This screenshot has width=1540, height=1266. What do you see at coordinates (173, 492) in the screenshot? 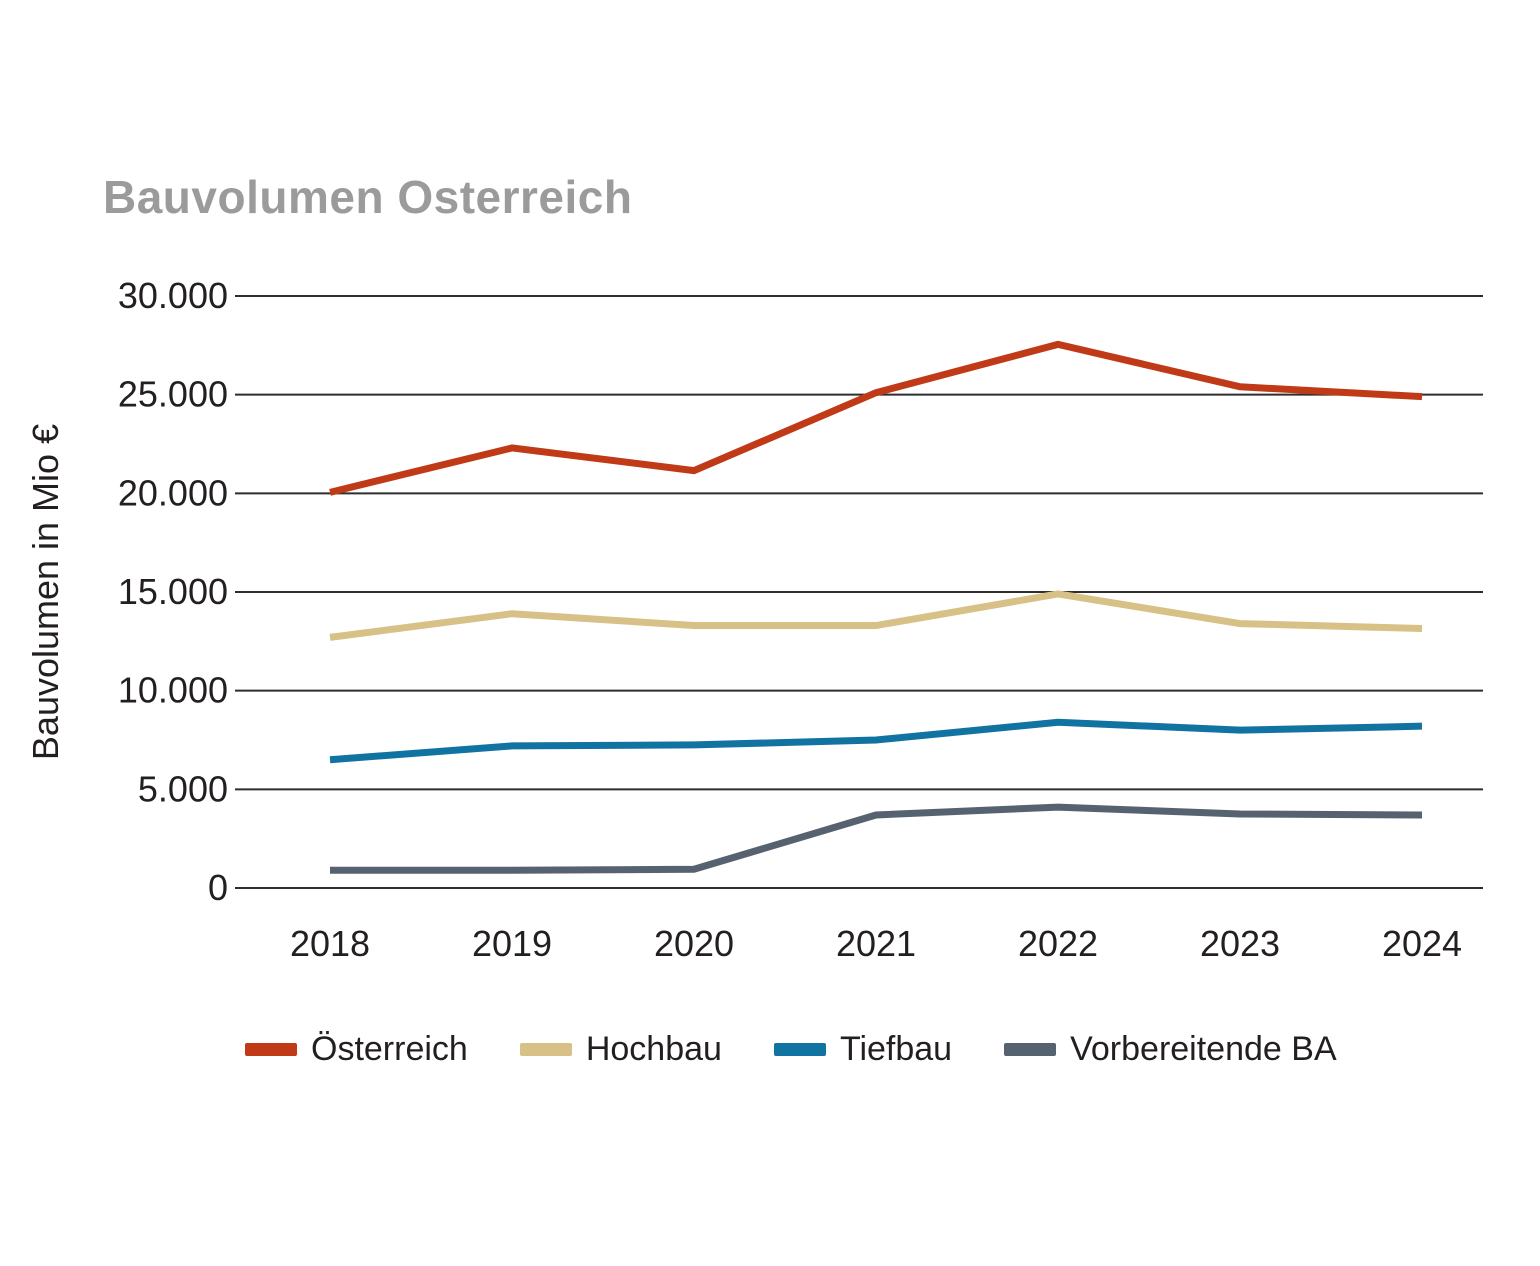
I see `y-tick-label: 20.000` at bounding box center [173, 492].